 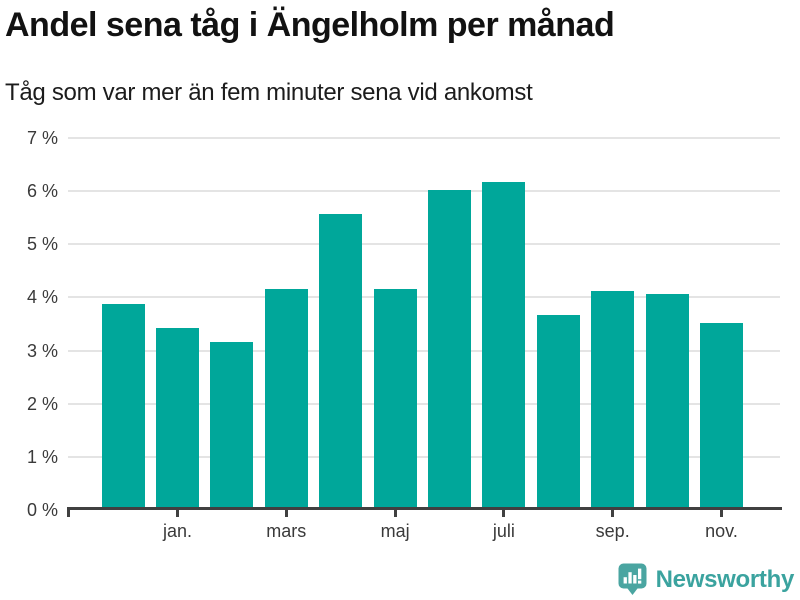 What do you see at coordinates (68, 513) in the screenshot?
I see `x-tick-origin` at bounding box center [68, 513].